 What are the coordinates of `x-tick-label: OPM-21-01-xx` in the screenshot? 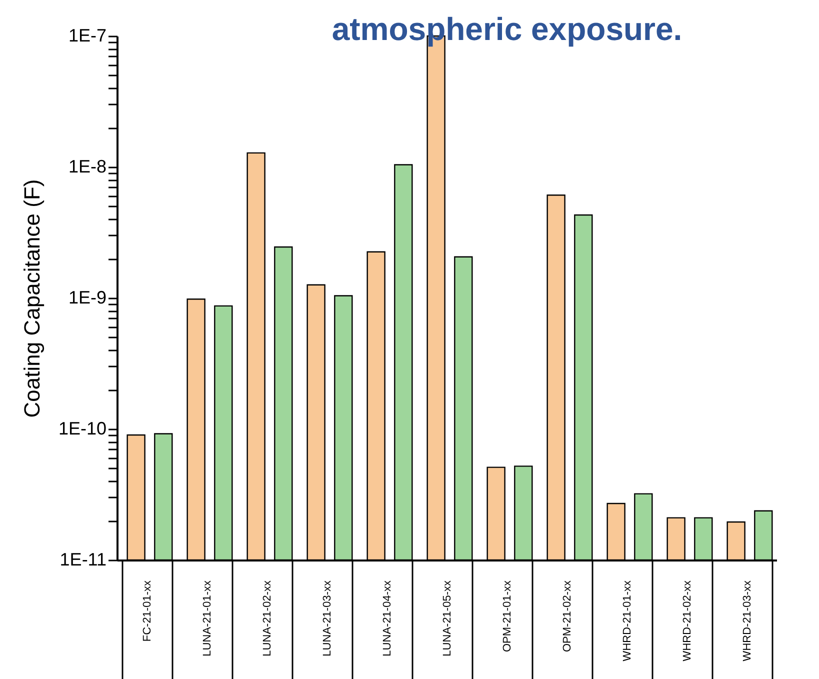 It's located at (508, 616).